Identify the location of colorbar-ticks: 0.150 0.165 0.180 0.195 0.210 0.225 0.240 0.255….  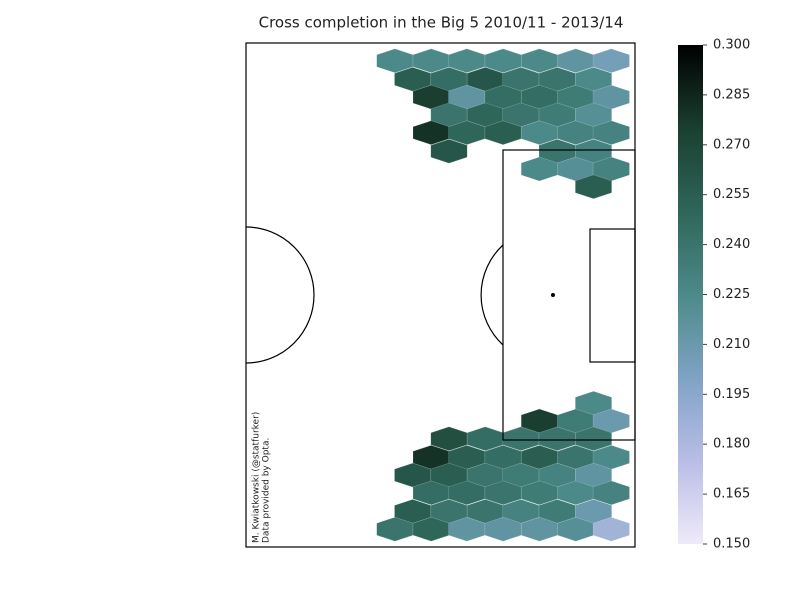
(726, 295).